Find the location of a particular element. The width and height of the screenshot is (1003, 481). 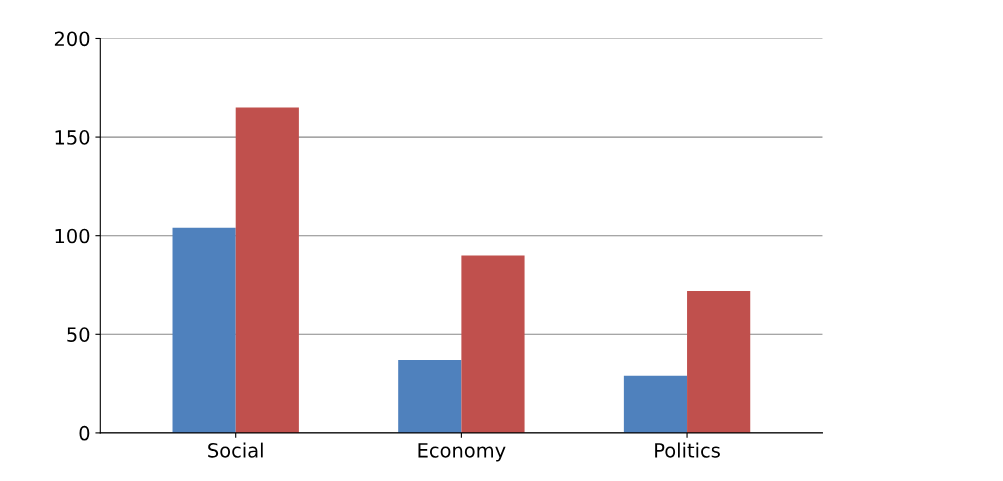

y-tick-label: 200 is located at coordinates (72, 39).